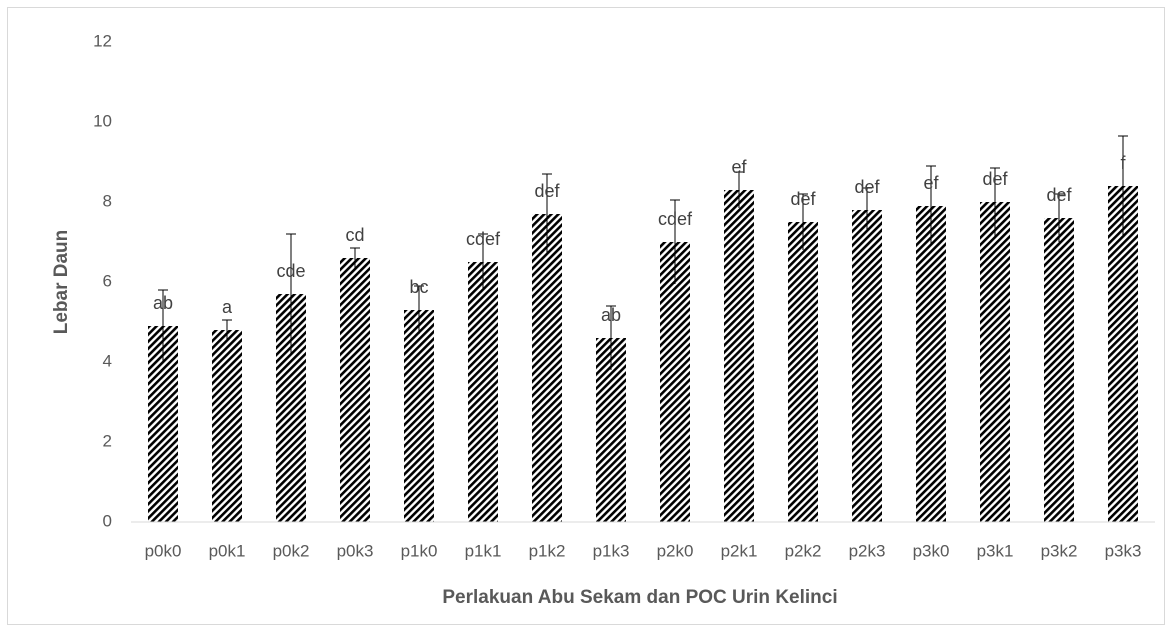 The height and width of the screenshot is (632, 1172). I want to click on x-tick-label: p3k0, so click(931, 550).